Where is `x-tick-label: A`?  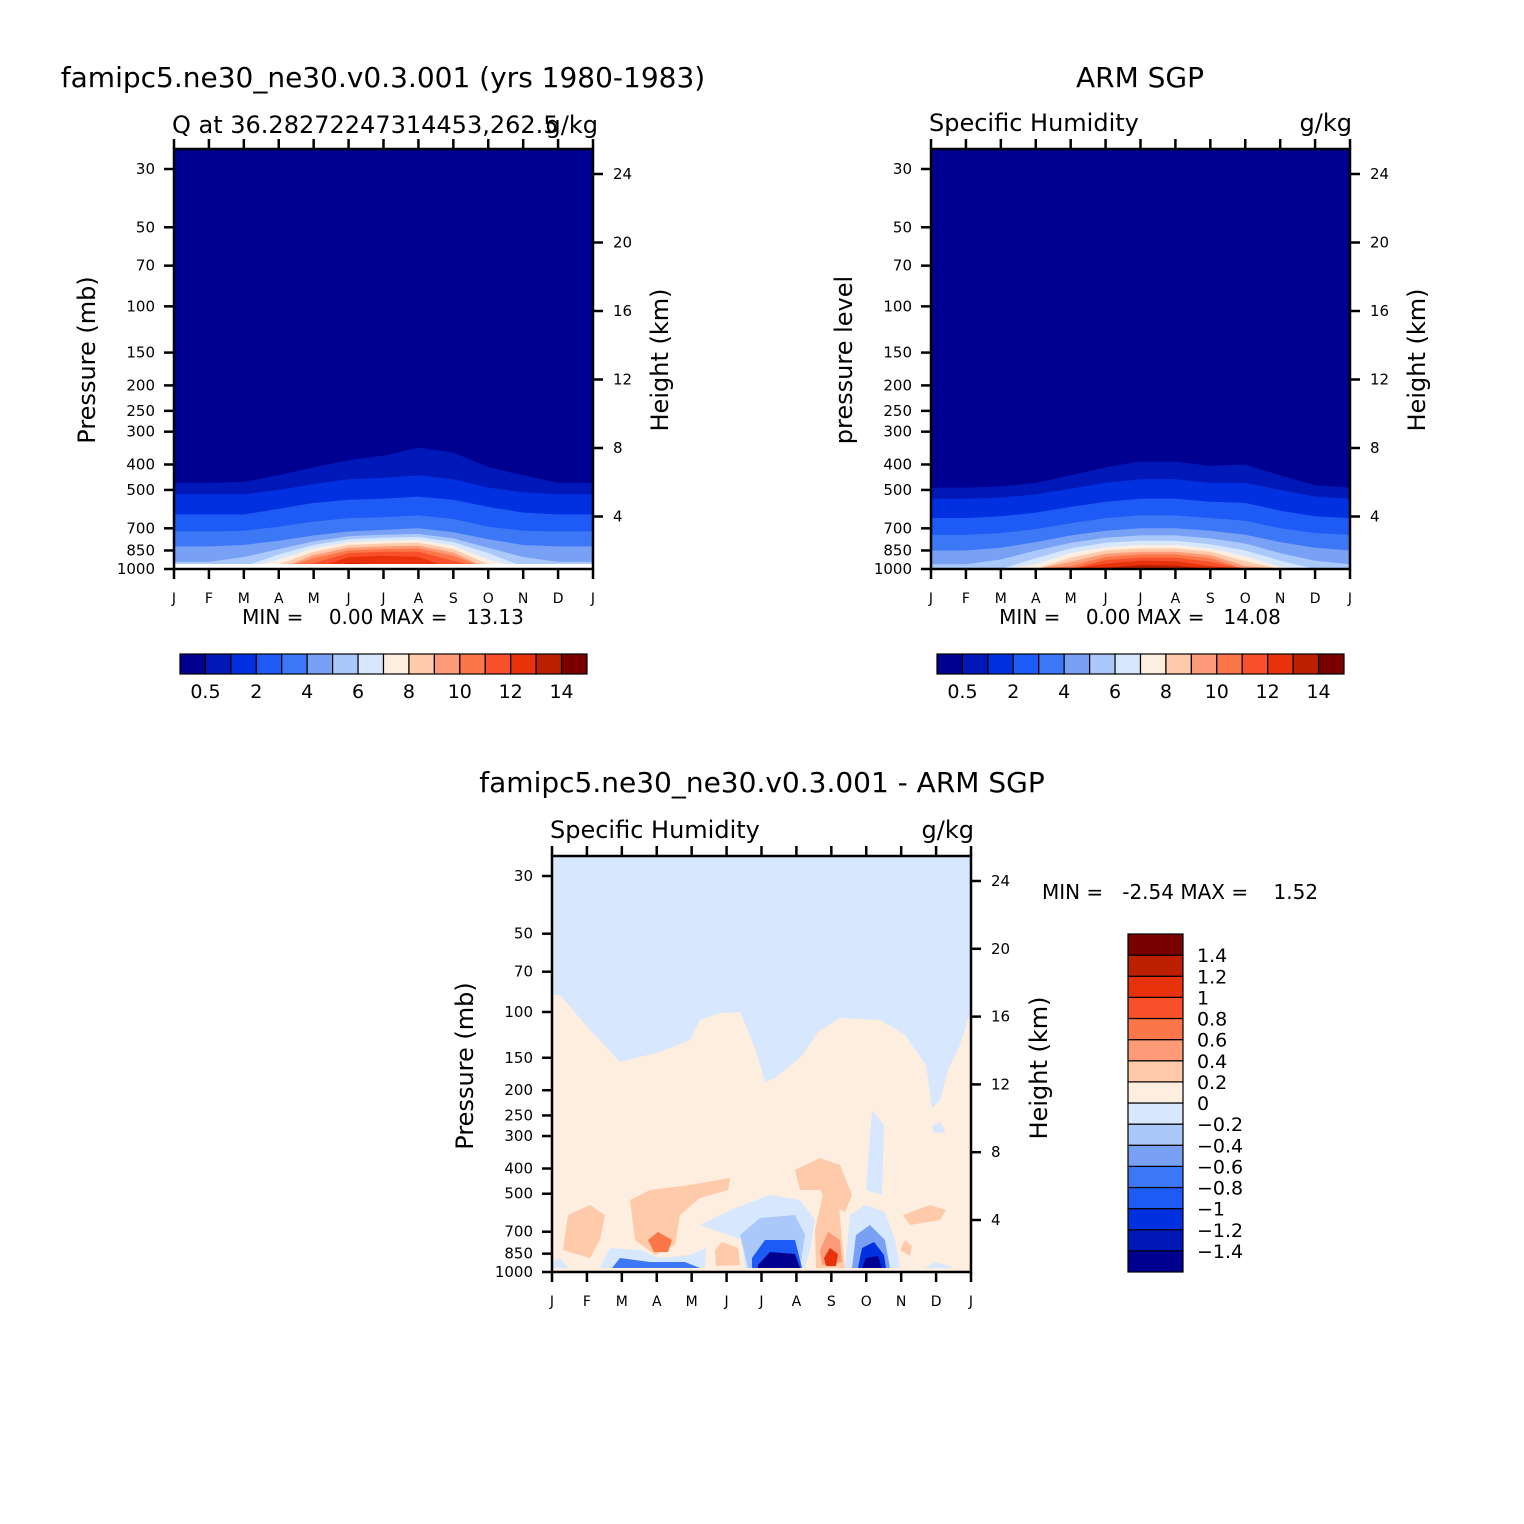
x-tick-label: A is located at coordinates (279, 599).